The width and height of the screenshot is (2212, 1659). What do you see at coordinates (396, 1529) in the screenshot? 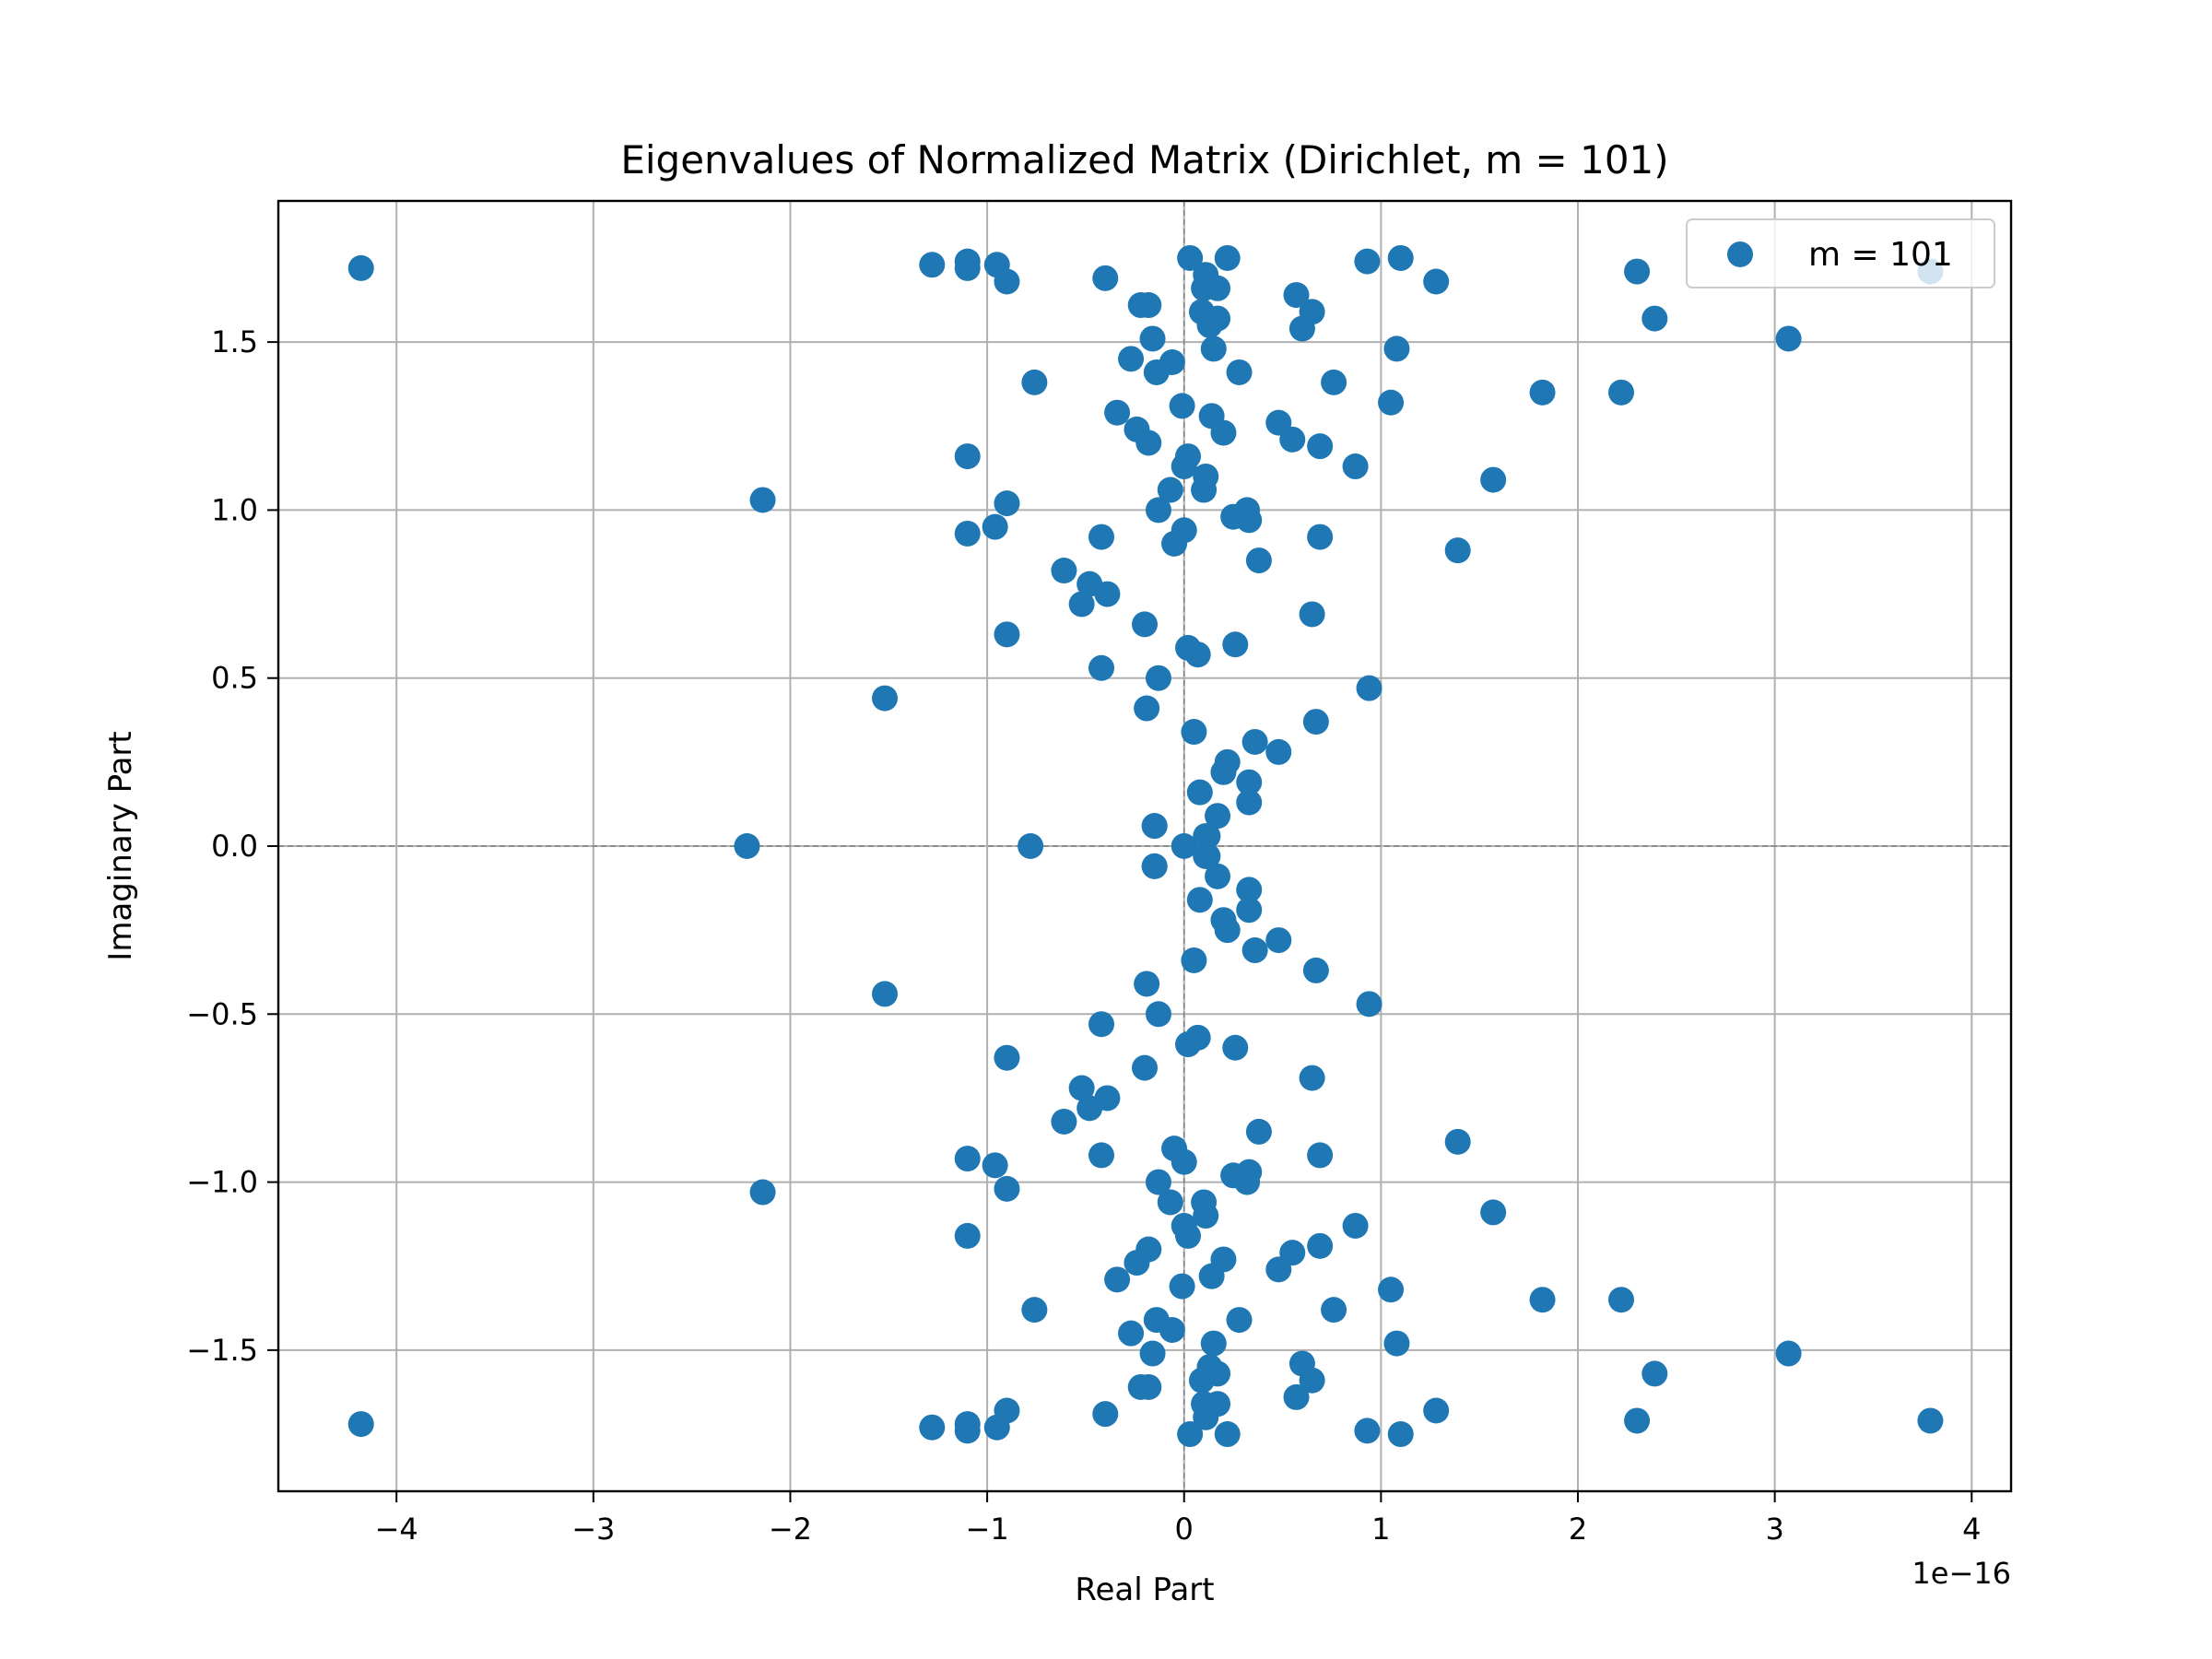
I see `x-tick-label: −4` at bounding box center [396, 1529].